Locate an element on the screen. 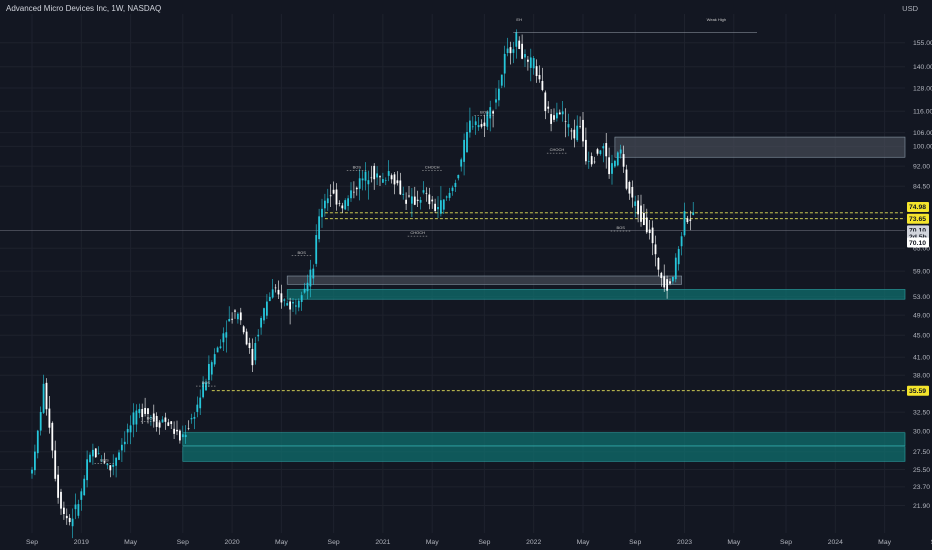 The image size is (932, 550). x-tick-label: 2020 is located at coordinates (232, 542).